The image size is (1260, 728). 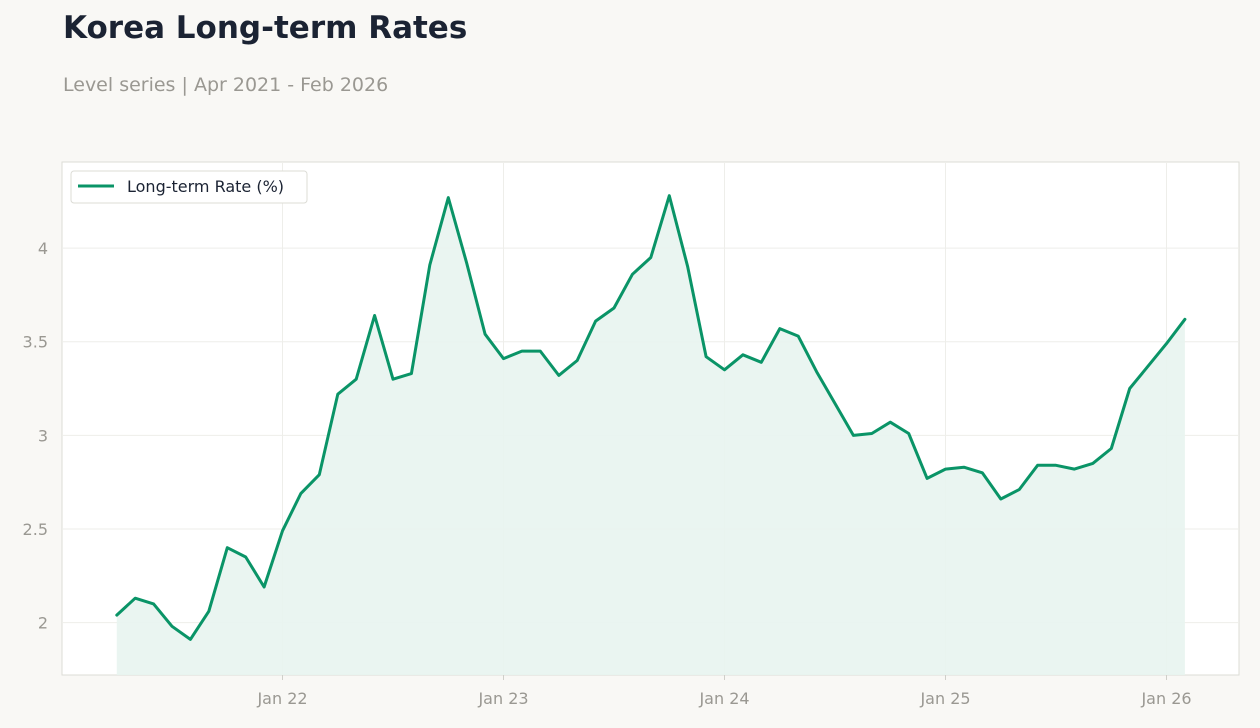 I want to click on x-tick-label: Jan 26, so click(x=1165, y=698).